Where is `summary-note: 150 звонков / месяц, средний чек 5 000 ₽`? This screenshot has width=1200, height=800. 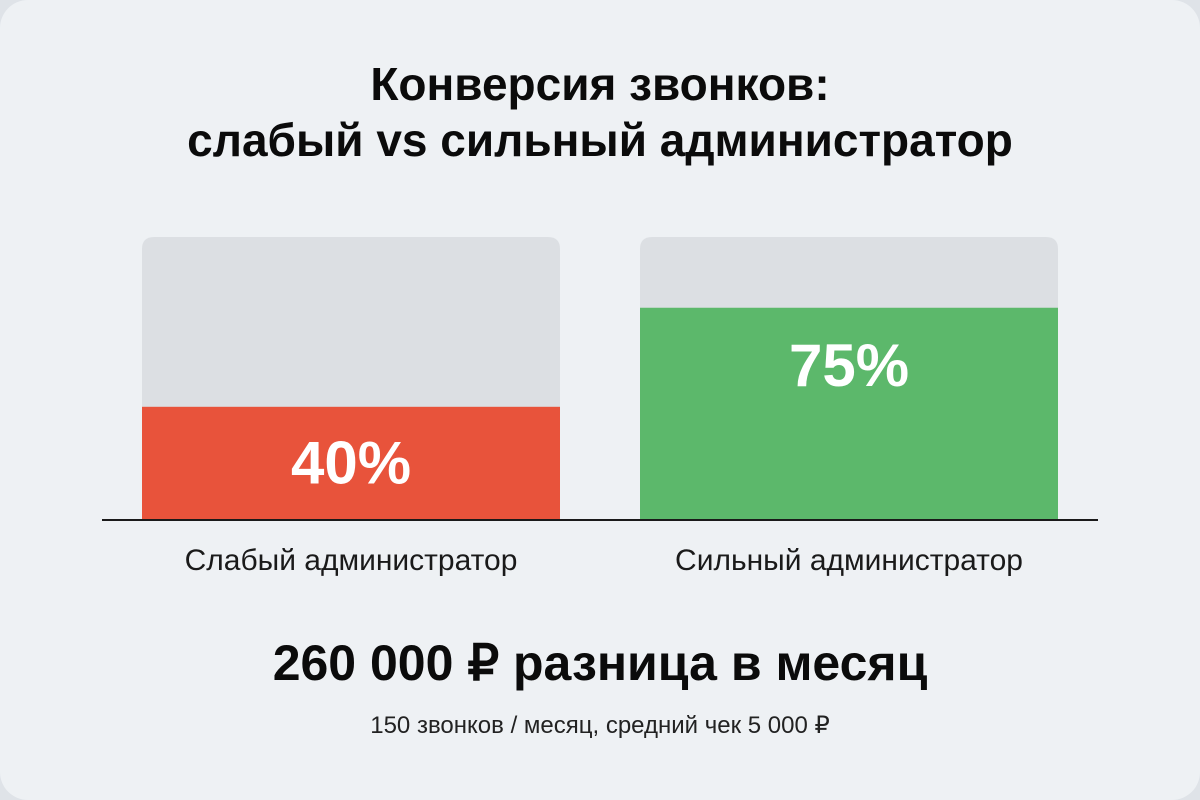 summary-note: 150 звонков / месяц, средний чек 5 000 ₽ is located at coordinates (600, 725).